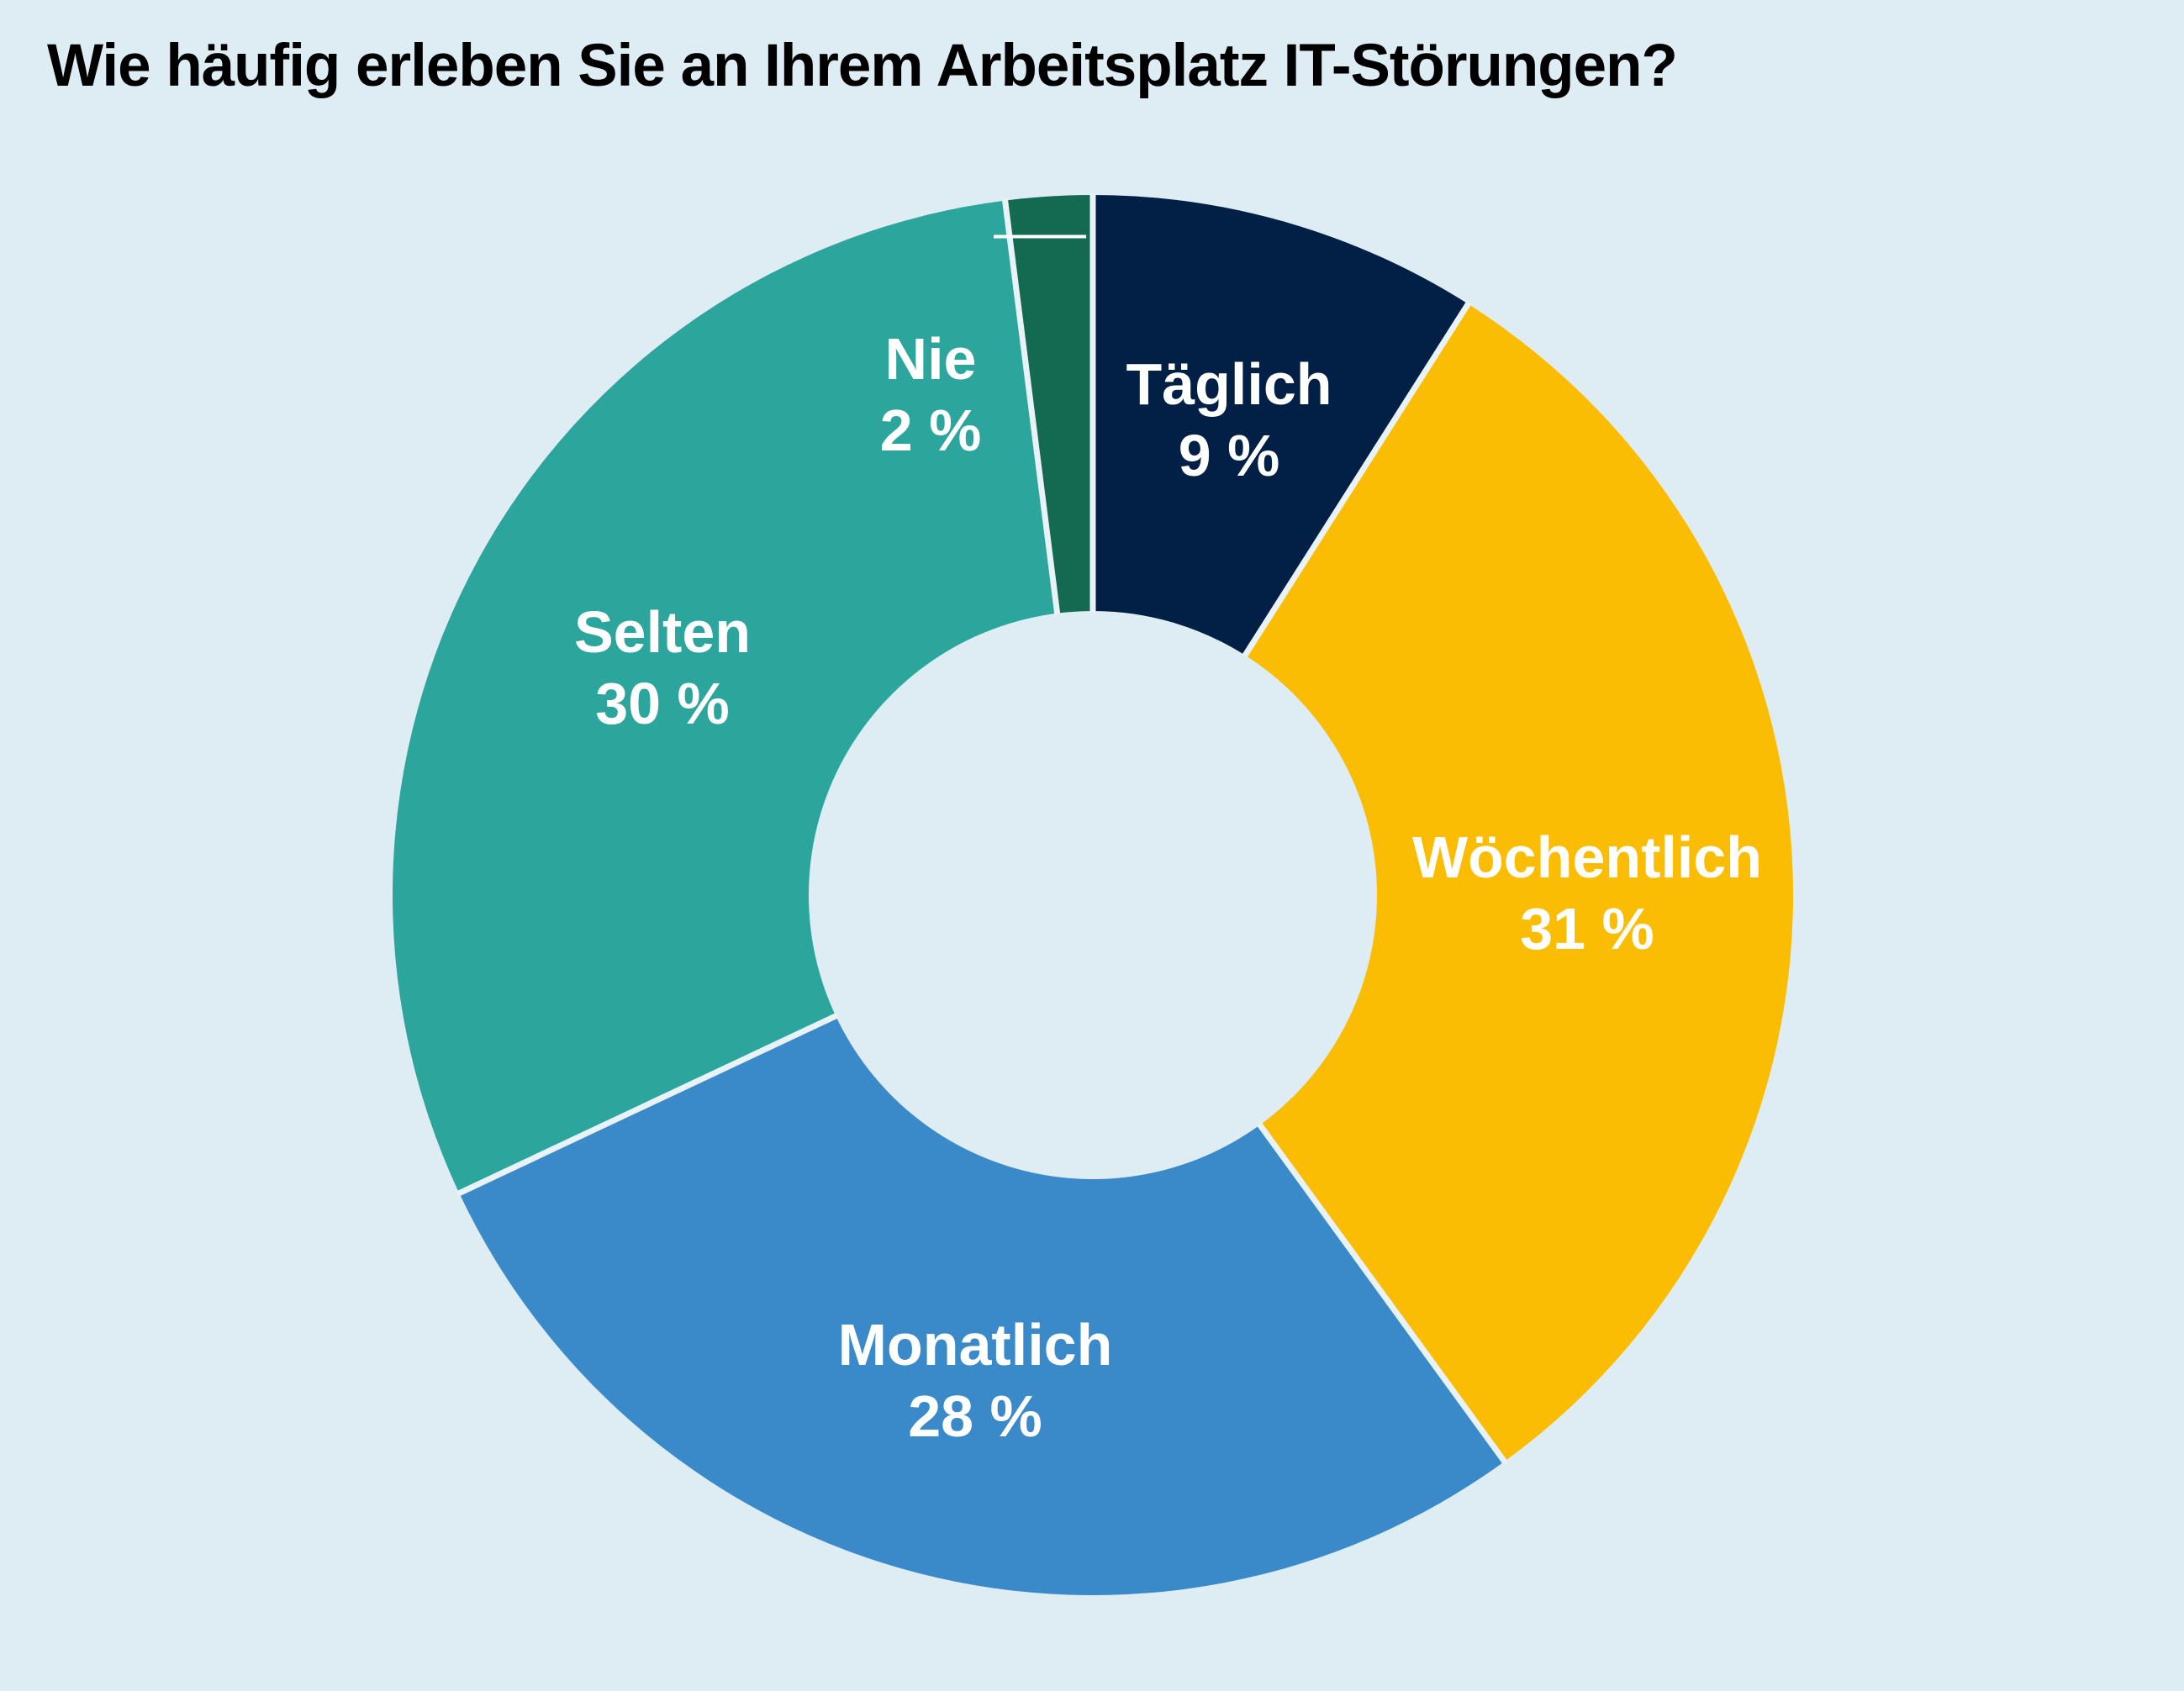  What do you see at coordinates (662, 667) in the screenshot?
I see `slice-label-selten: Selten 30 %` at bounding box center [662, 667].